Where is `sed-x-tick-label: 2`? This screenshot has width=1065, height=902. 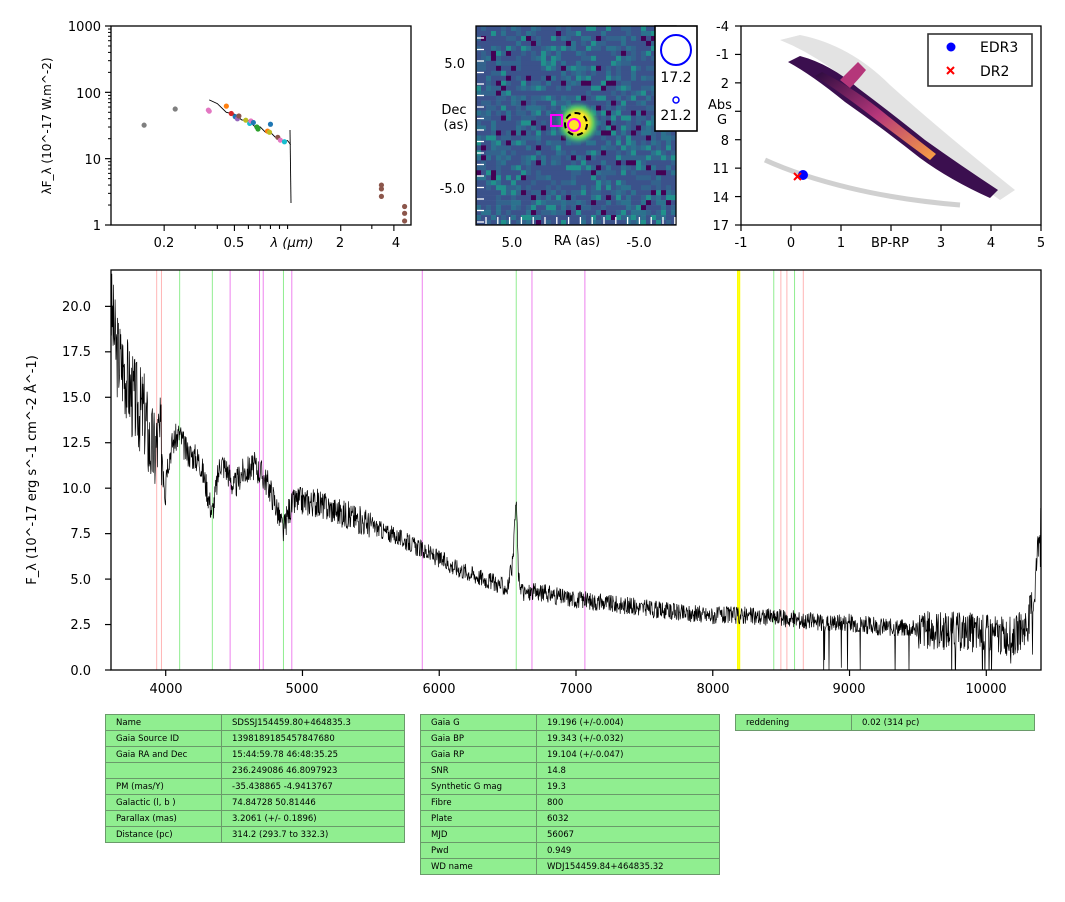 sed-x-tick-label: 2 is located at coordinates (340, 243).